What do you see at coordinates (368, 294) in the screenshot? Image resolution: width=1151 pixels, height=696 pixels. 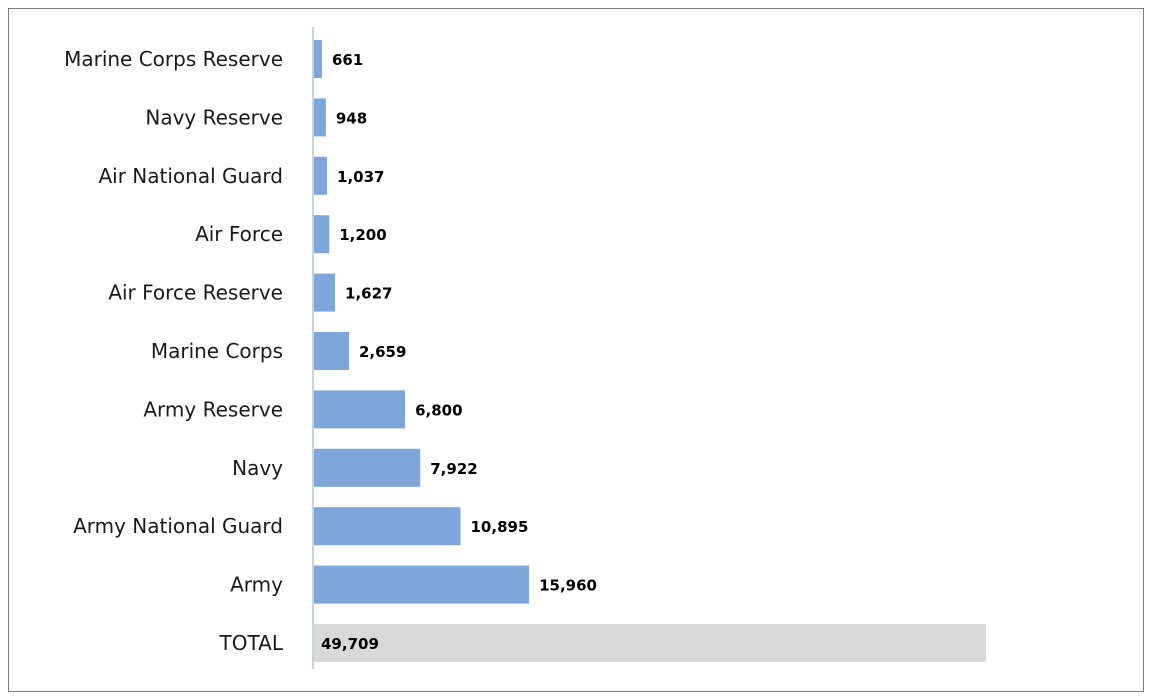 I see `value-label-air-force-reserve: 1,627` at bounding box center [368, 294].